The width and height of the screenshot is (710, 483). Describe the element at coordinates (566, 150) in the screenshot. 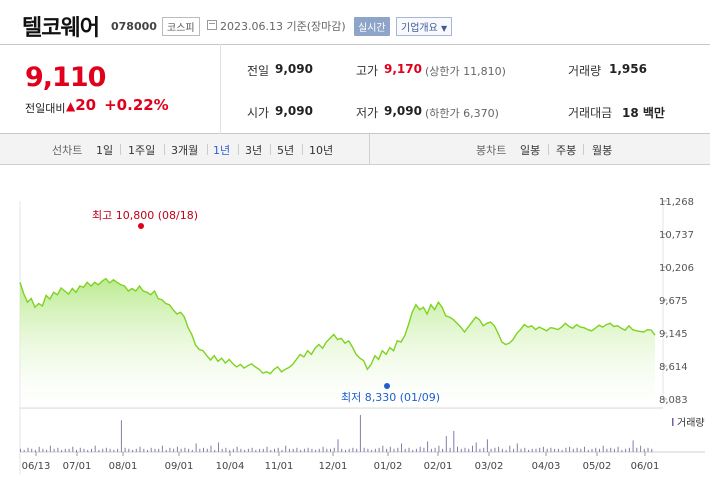

I see `tab-weekly: 주봉` at that location.